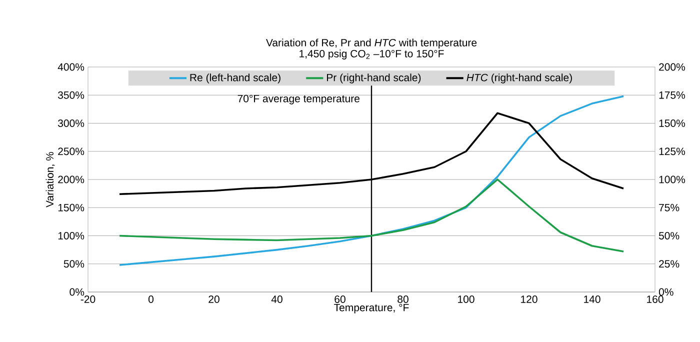  What do you see at coordinates (74, 264) in the screenshot?
I see `y-tick-label: 50%` at bounding box center [74, 264].